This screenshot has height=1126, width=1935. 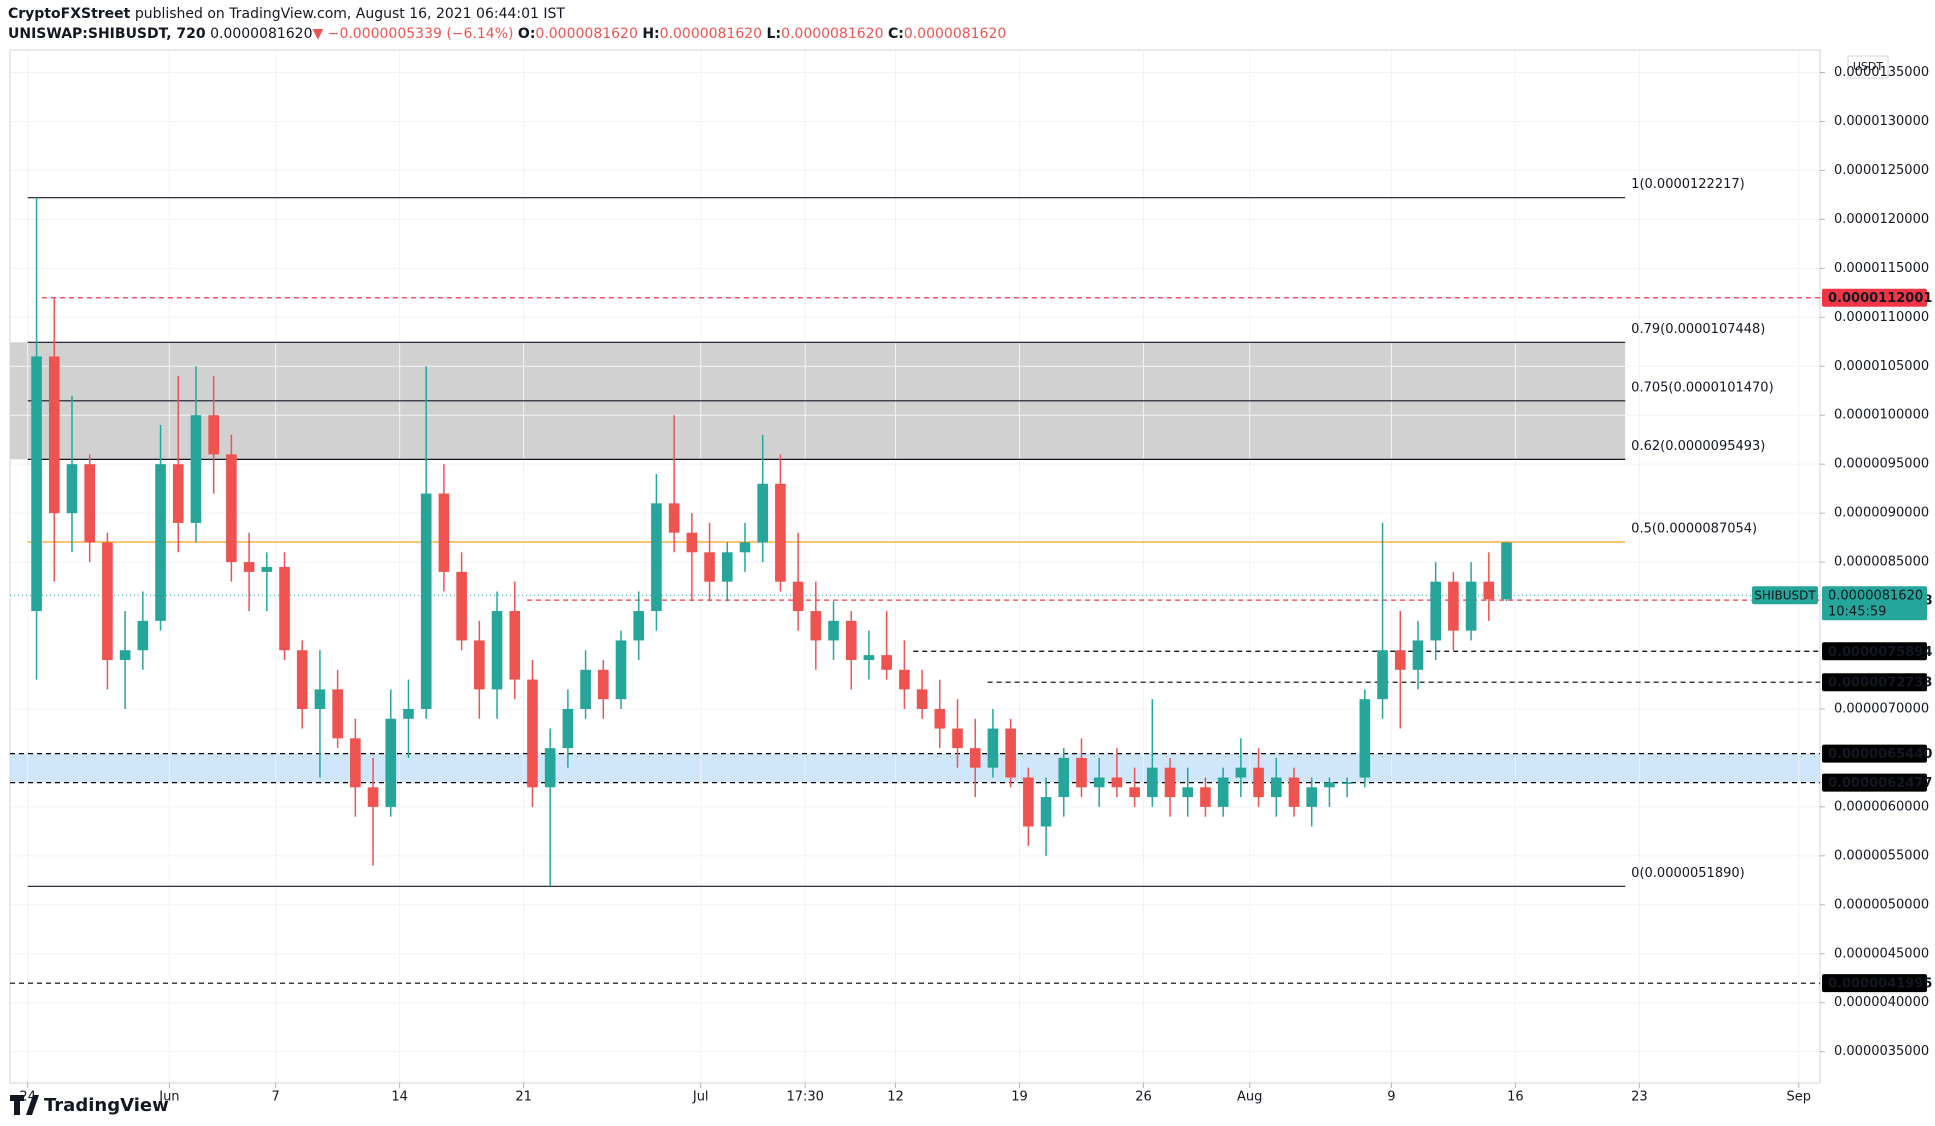 I want to click on y-tick-label: 0.0000090000, so click(x=1881, y=513).